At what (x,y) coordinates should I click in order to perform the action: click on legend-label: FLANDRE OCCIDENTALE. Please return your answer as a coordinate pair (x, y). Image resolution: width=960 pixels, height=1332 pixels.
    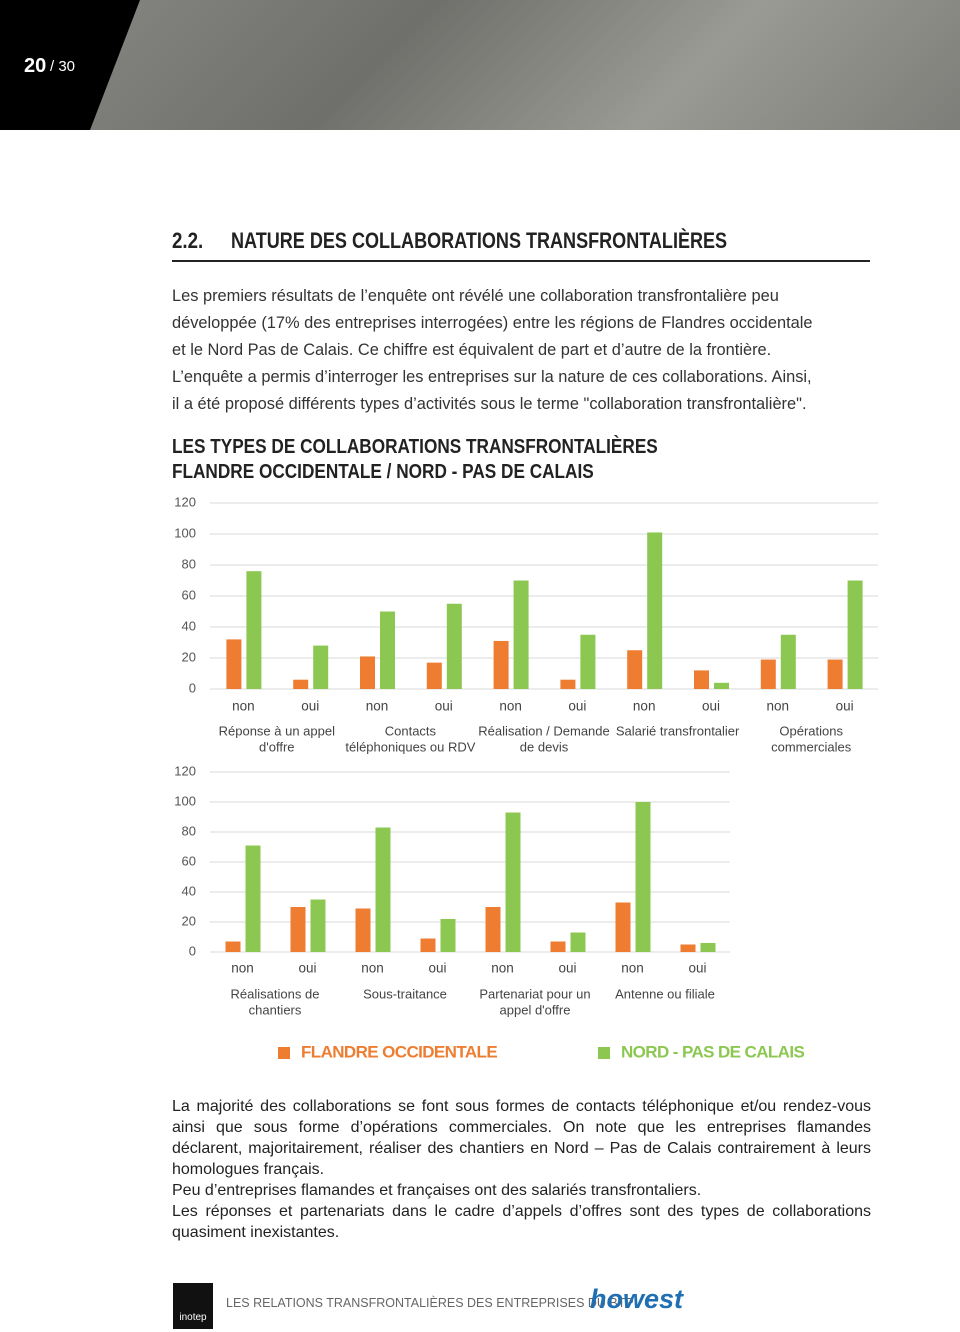
    Looking at the image, I should click on (399, 1051).